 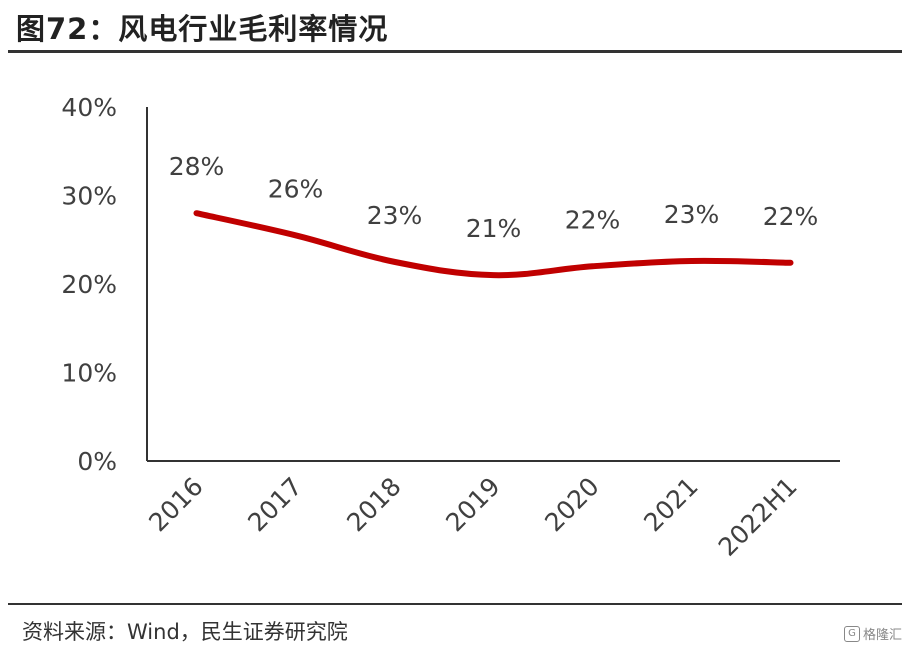 What do you see at coordinates (373, 504) in the screenshot?
I see `x-tick-label: 2018` at bounding box center [373, 504].